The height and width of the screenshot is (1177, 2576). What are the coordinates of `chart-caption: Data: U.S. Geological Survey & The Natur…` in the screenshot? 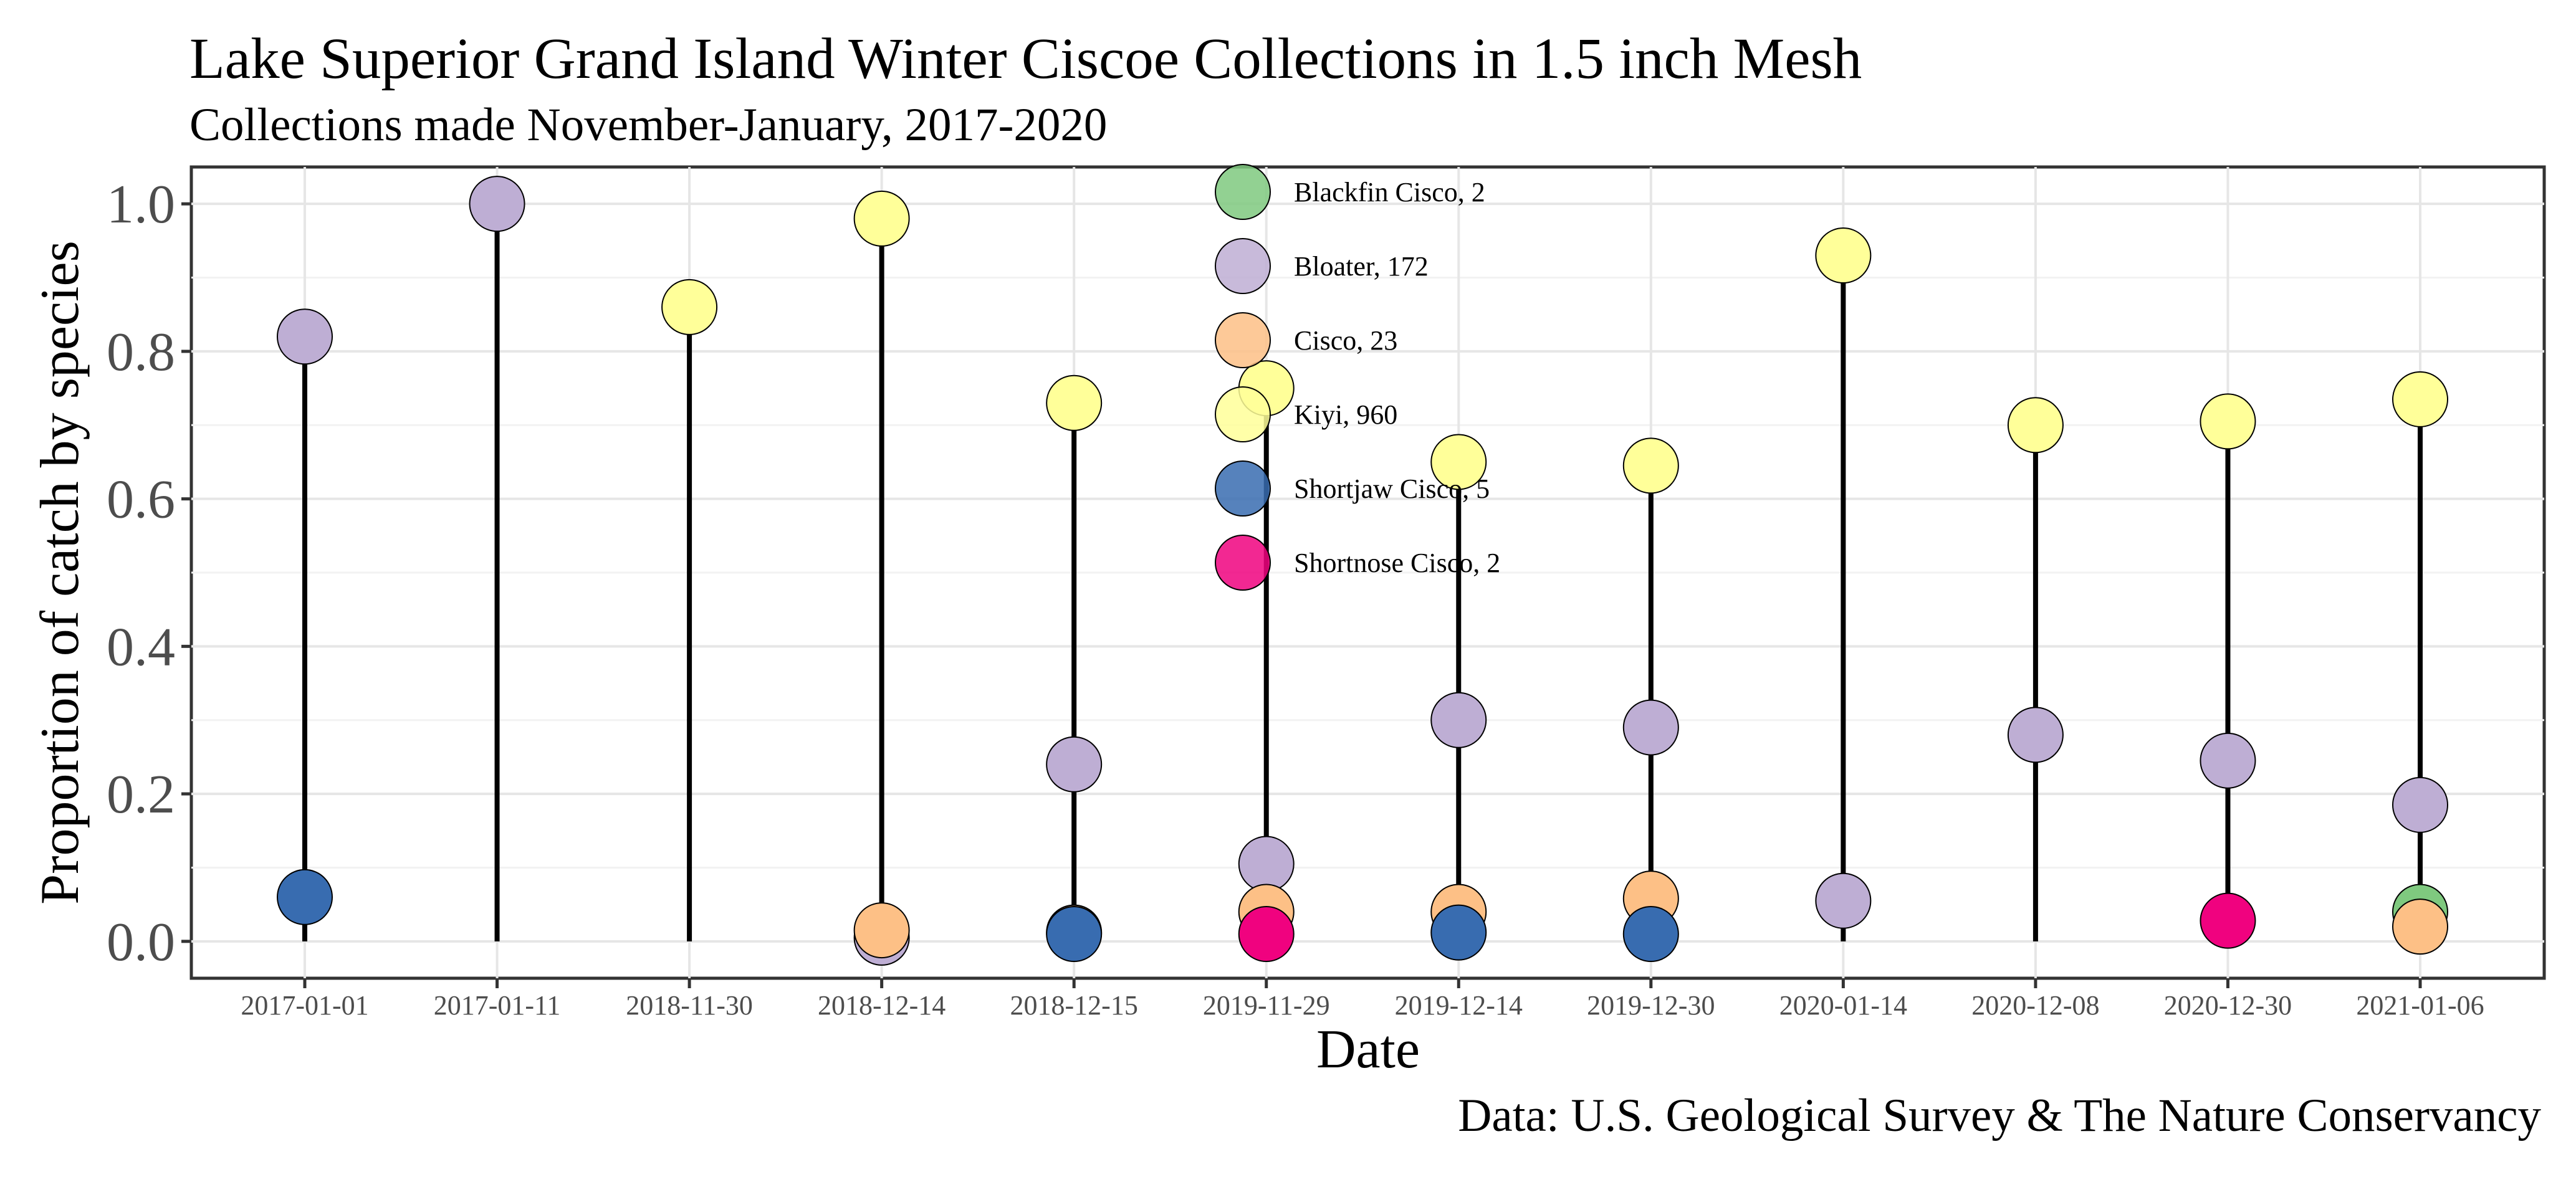 It's located at (1999, 1115).